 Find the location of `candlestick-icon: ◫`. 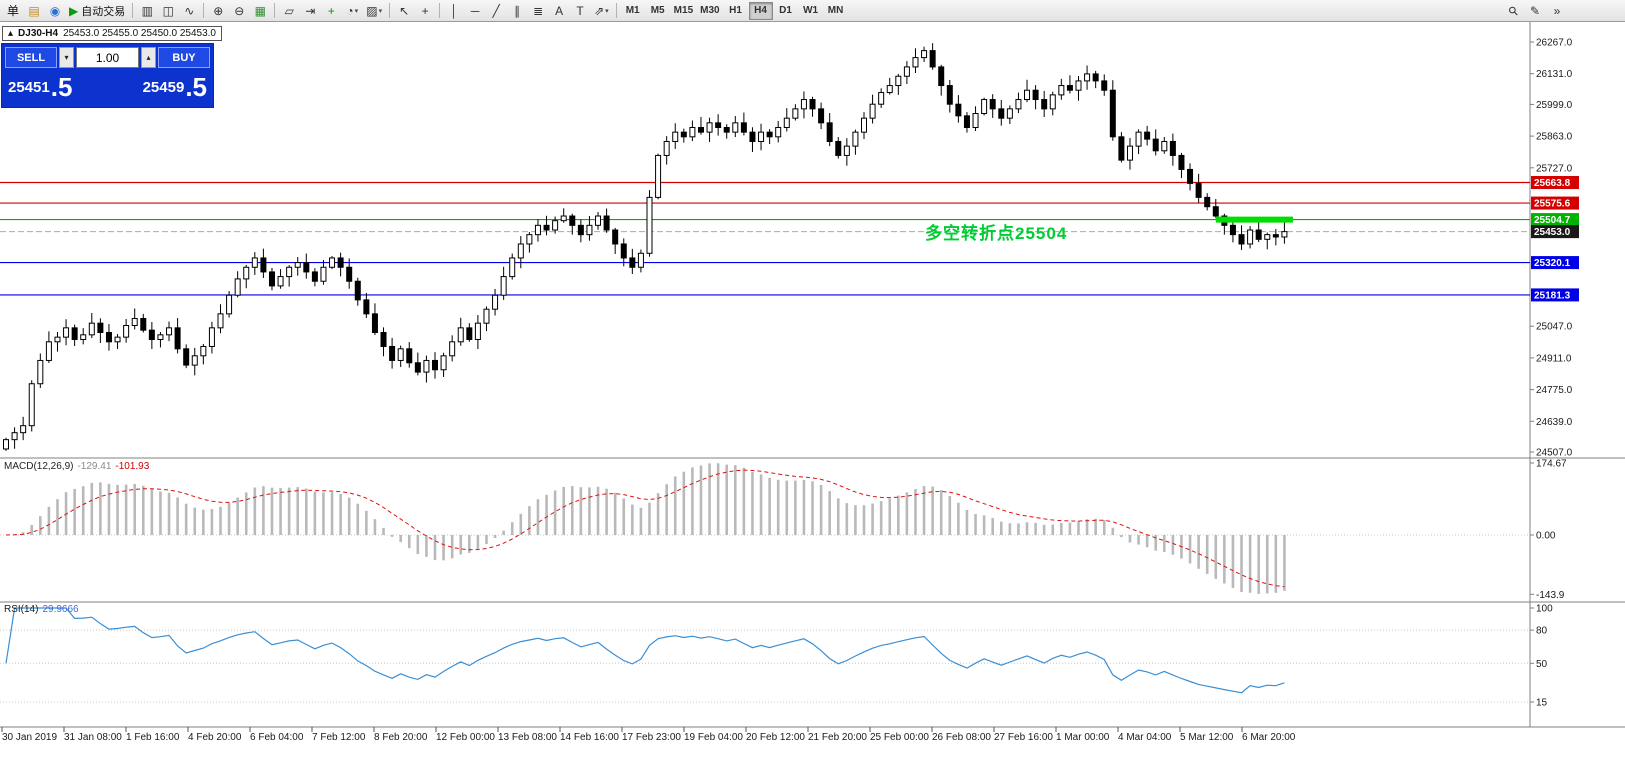

candlestick-icon: ◫ is located at coordinates (168, 10).